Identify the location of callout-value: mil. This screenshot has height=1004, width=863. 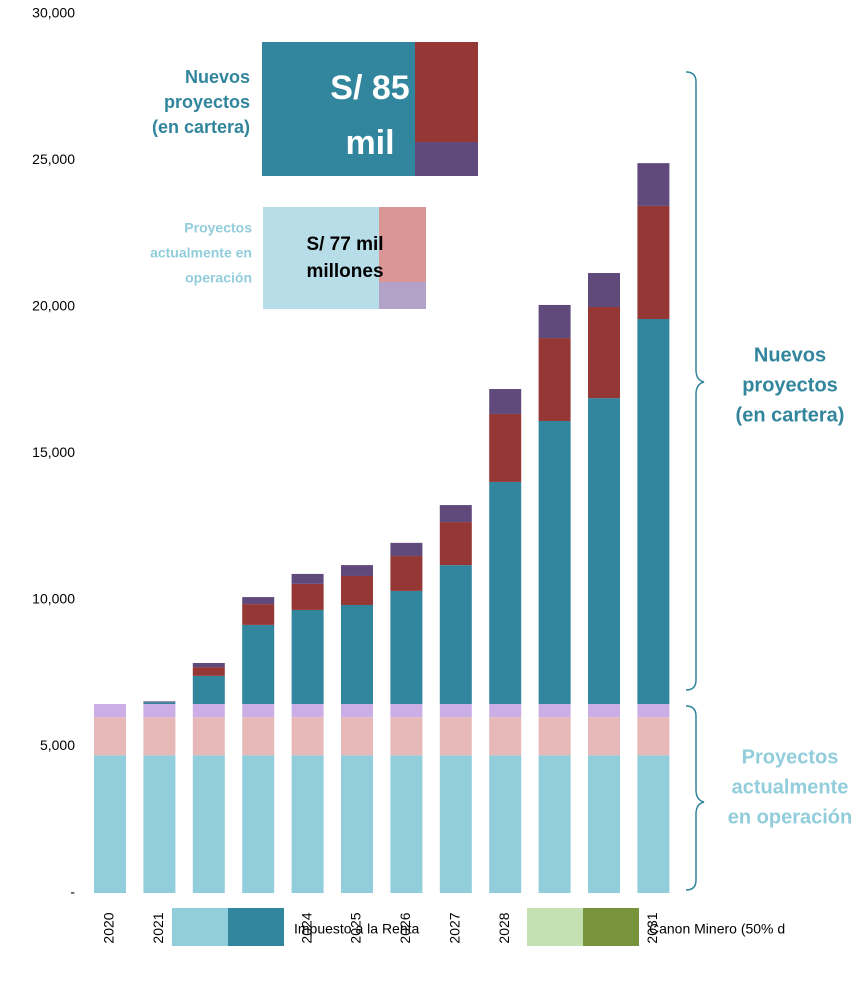
(369, 143).